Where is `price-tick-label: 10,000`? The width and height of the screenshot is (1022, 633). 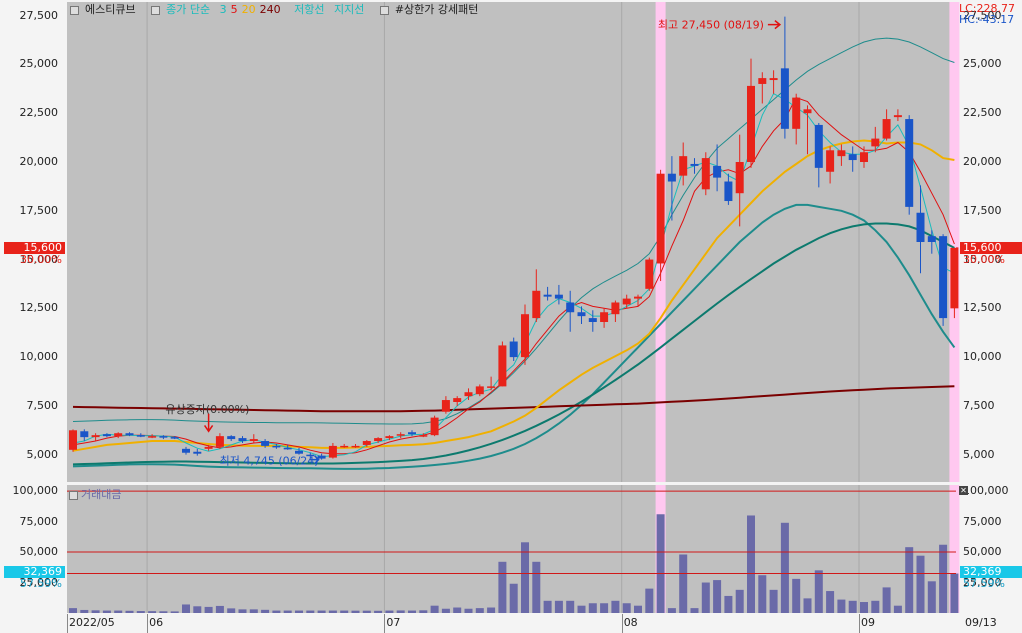
price-tick-label: 10,000 is located at coordinates (982, 357).